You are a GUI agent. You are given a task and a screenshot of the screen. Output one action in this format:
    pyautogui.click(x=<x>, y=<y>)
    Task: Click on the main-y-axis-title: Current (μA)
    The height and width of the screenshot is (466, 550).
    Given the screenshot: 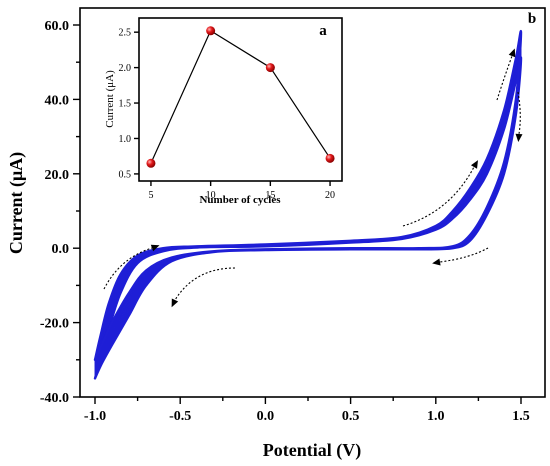 What is the action you would take?
    pyautogui.click(x=16, y=203)
    